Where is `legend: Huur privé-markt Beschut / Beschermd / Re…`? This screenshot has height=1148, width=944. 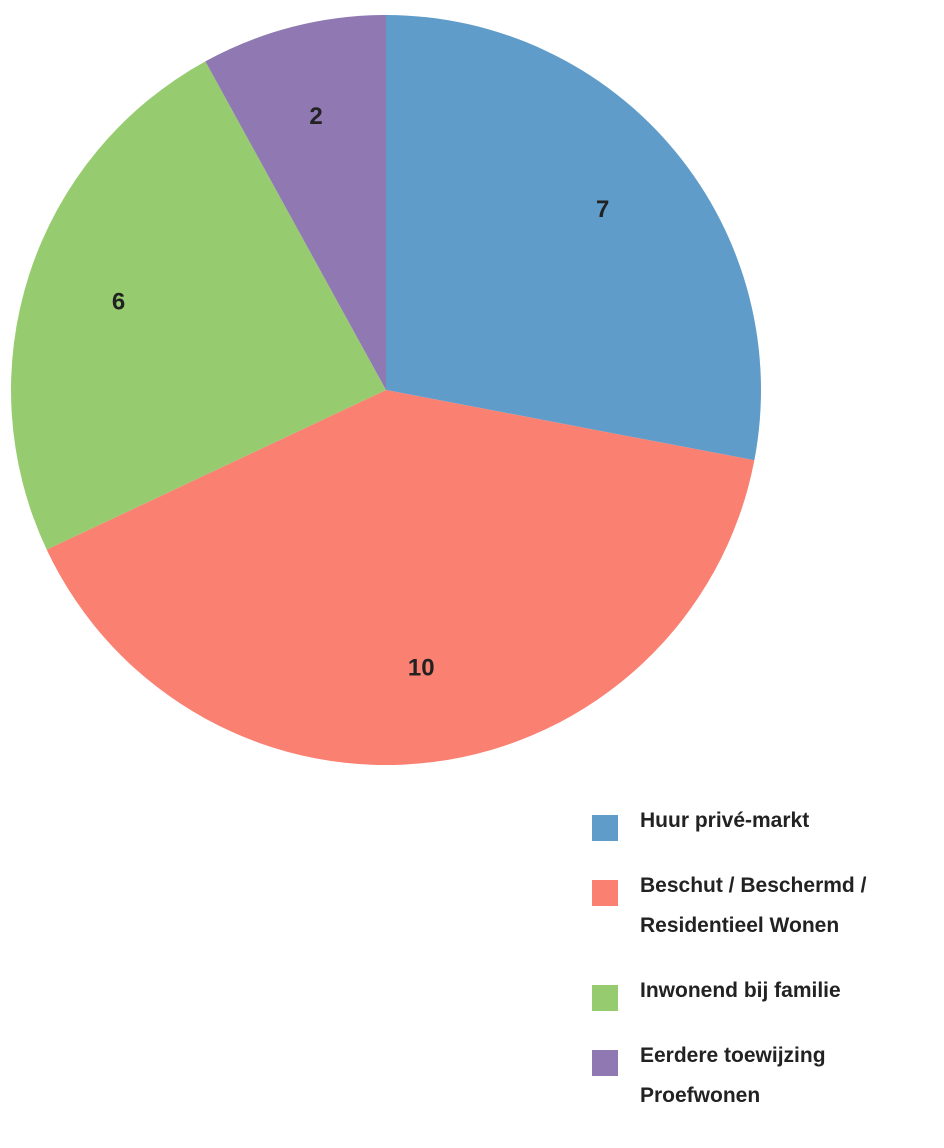
legend: Huur privé-markt Beschut / Beschermd / Re… is located at coordinates (767, 978).